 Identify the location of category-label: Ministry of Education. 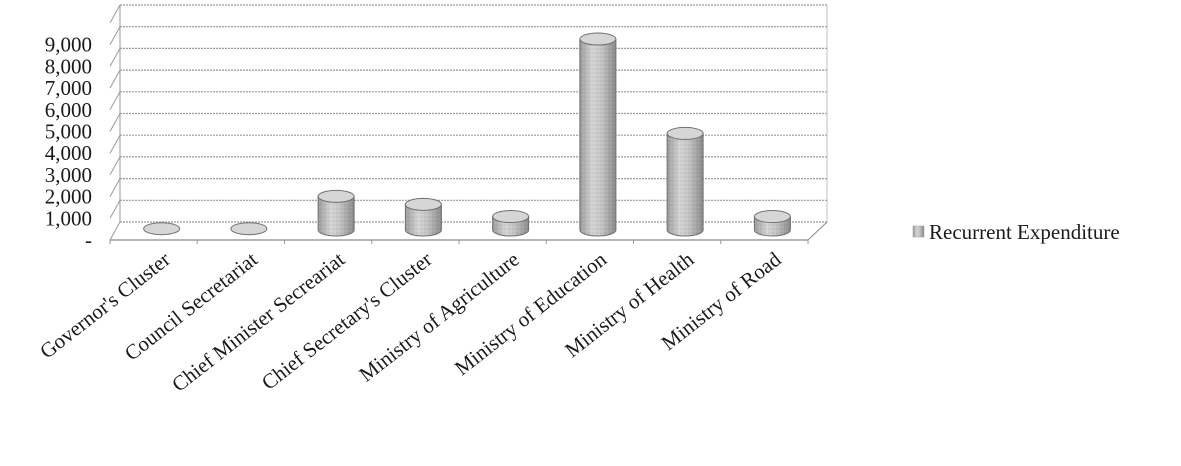
(530, 313).